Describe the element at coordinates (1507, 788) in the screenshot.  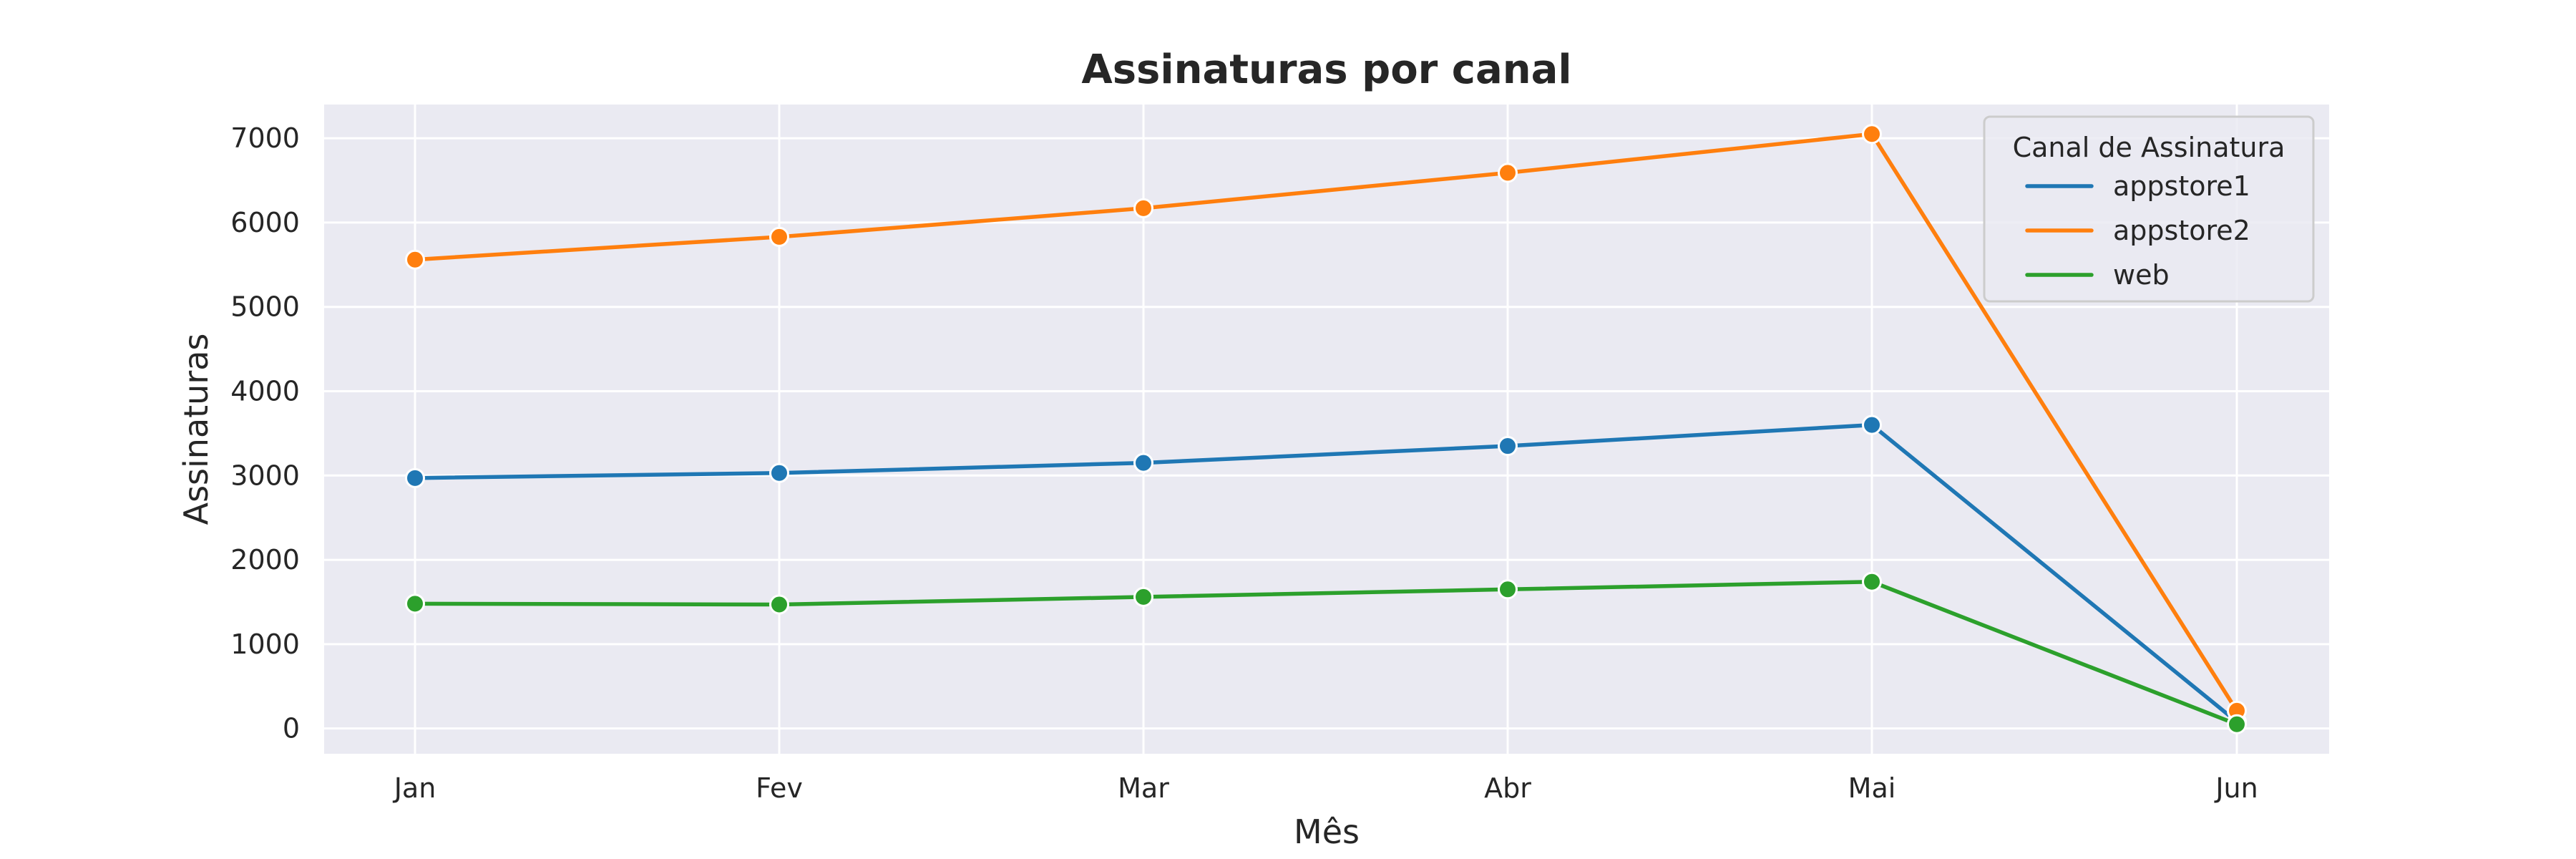
I see `x-tick-label: Abr` at that location.